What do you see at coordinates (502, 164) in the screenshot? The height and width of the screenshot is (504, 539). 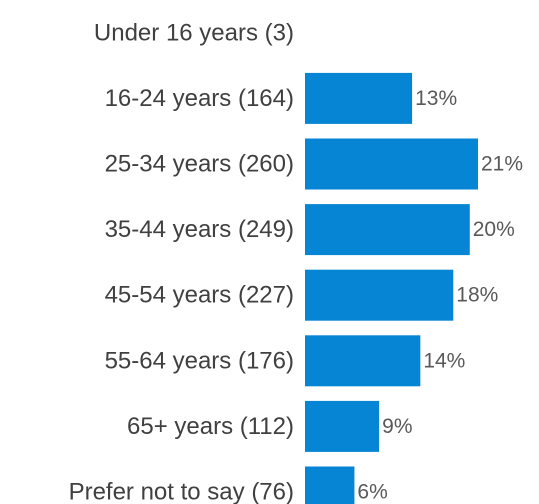 I see `value-label-25-34-years-260: 21%` at bounding box center [502, 164].